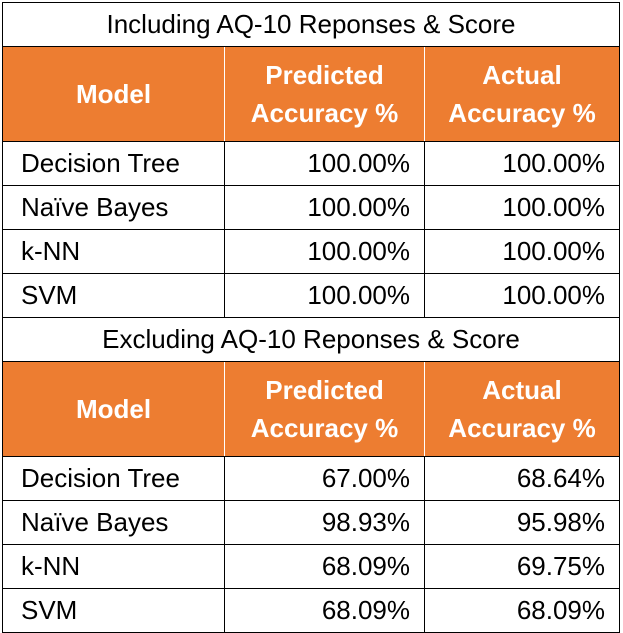 Image resolution: width=623 pixels, height=633 pixels. Describe the element at coordinates (522, 522) in the screenshot. I see `actual-accuracy-cell: 95.98%` at that location.